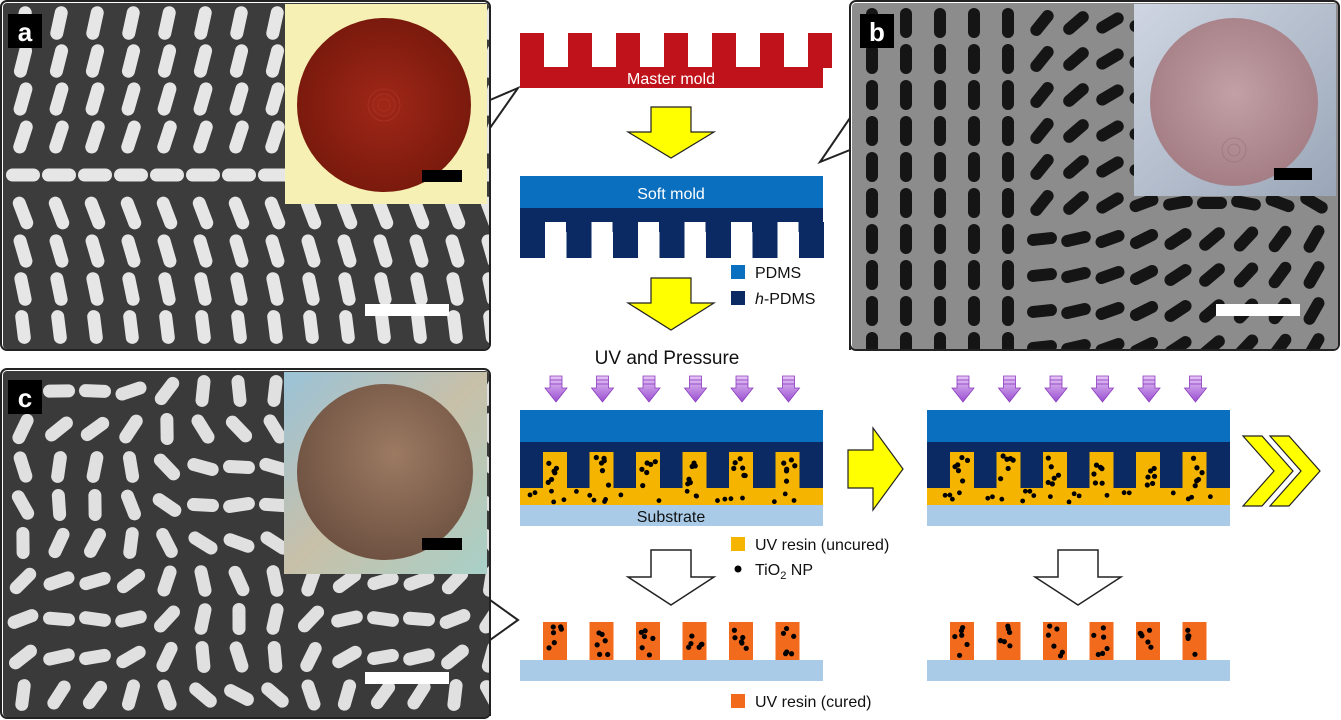 This screenshot has width=1341, height=720. Describe the element at coordinates (671, 77) in the screenshot. I see `master-mold-base` at that location.